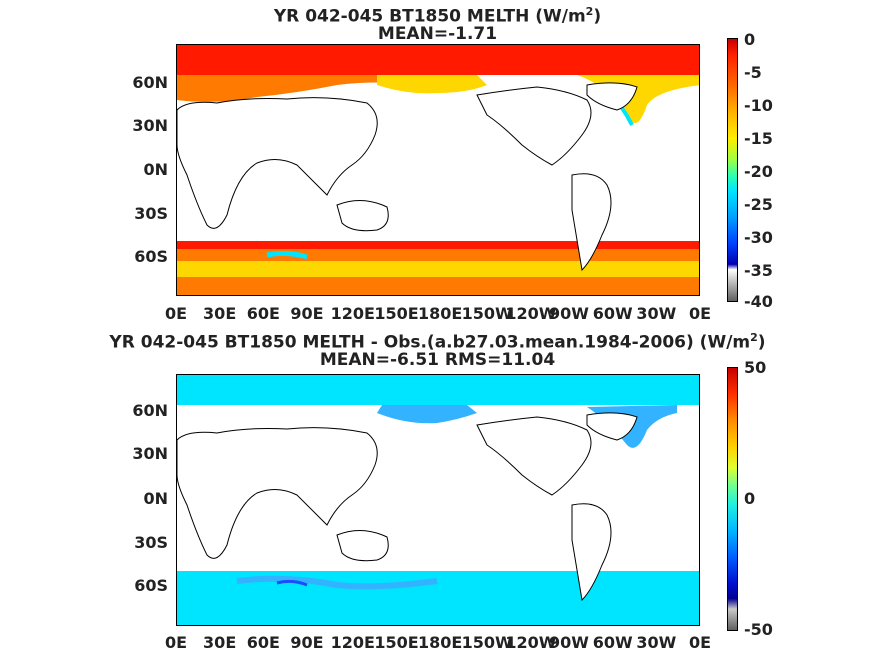 This screenshot has width=875, height=656. Describe the element at coordinates (150, 125) in the screenshot. I see `lat-label-30N-p1: 30N` at that location.